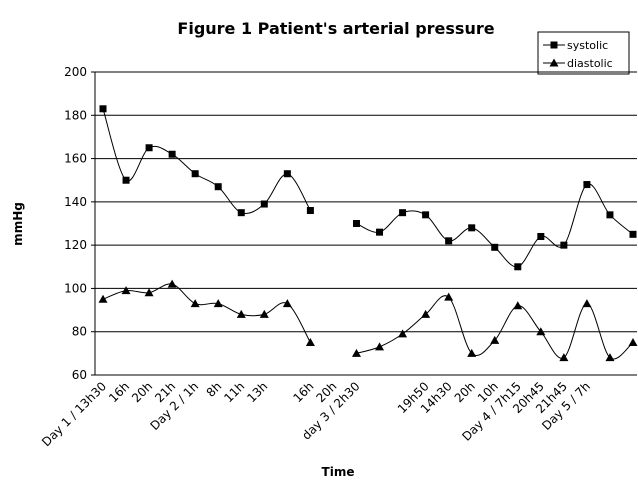 The height and width of the screenshot is (487, 638). Describe the element at coordinates (79, 332) in the screenshot. I see `y-tick-label: 80` at that location.